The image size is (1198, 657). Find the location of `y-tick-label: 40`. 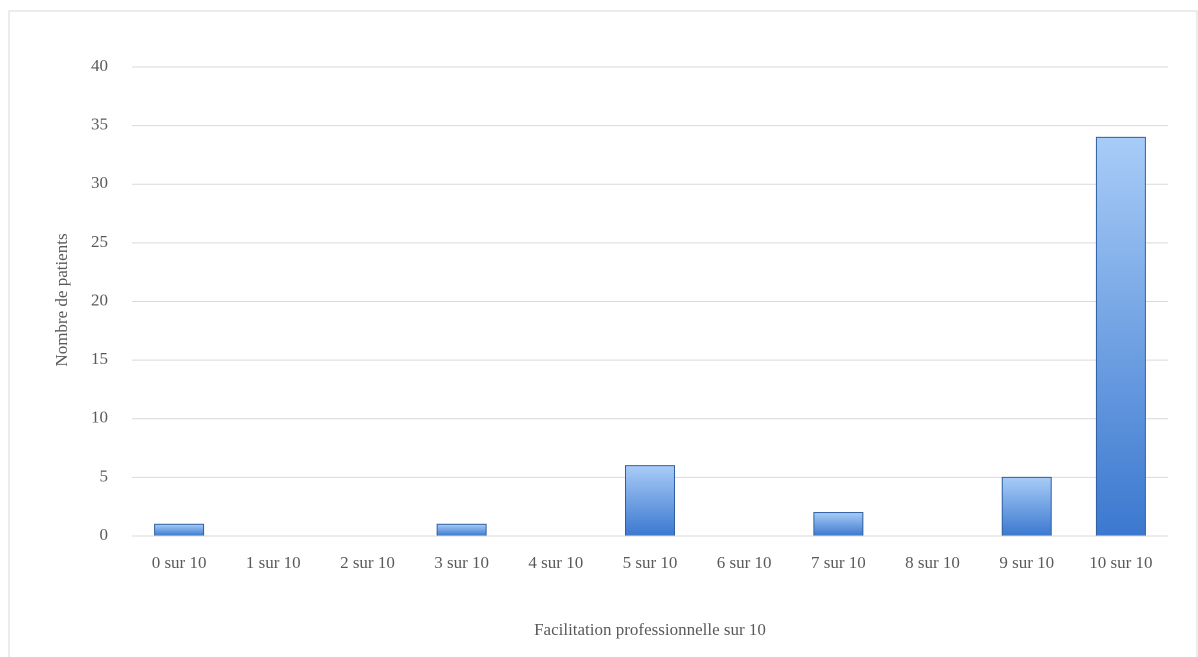

y-tick-label: 40 is located at coordinates (99, 65).